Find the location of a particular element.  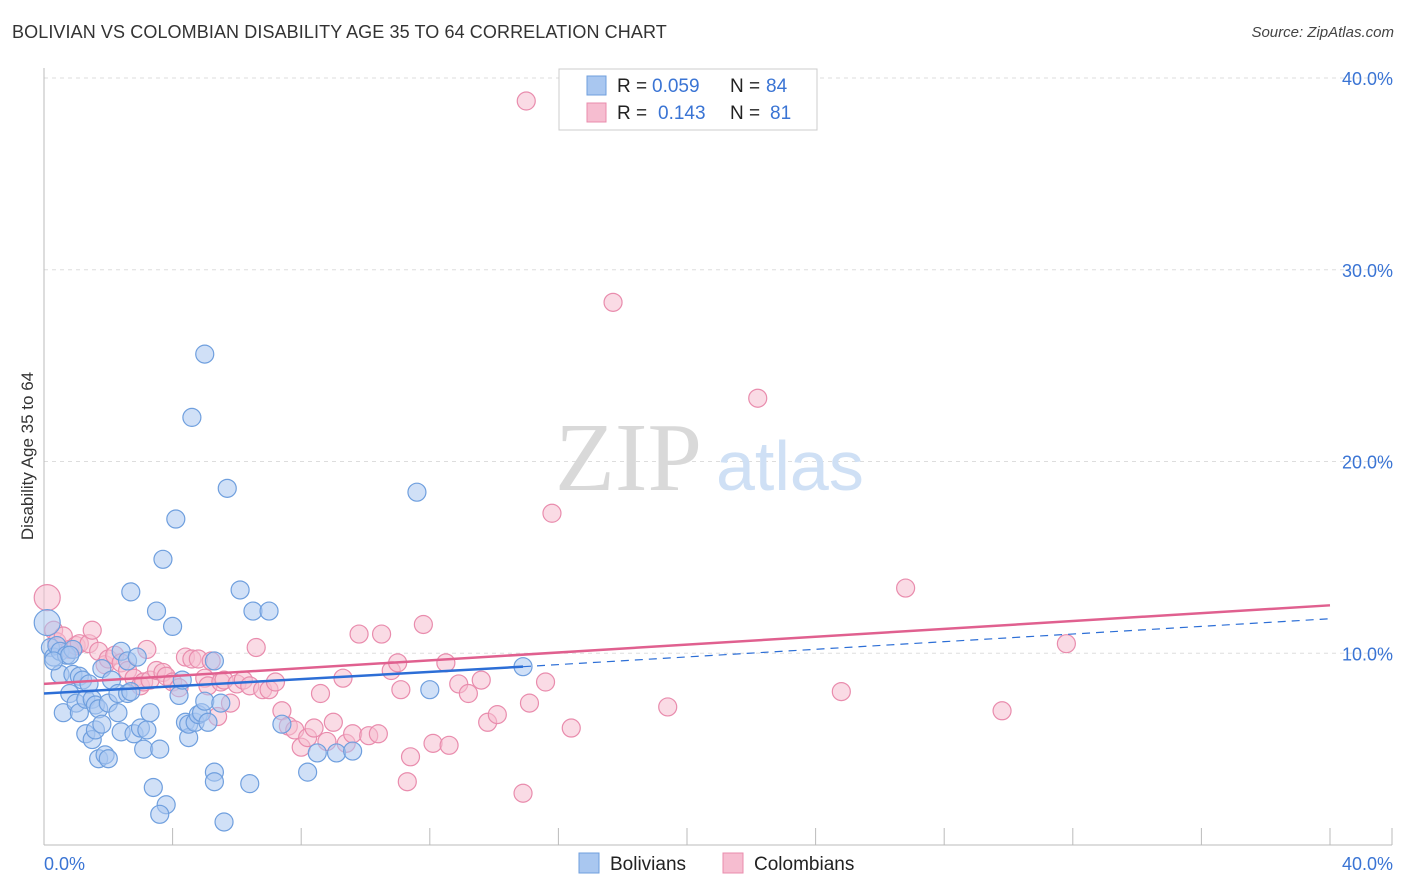

legend-n-label-1: N = is located at coordinates (745, 86).